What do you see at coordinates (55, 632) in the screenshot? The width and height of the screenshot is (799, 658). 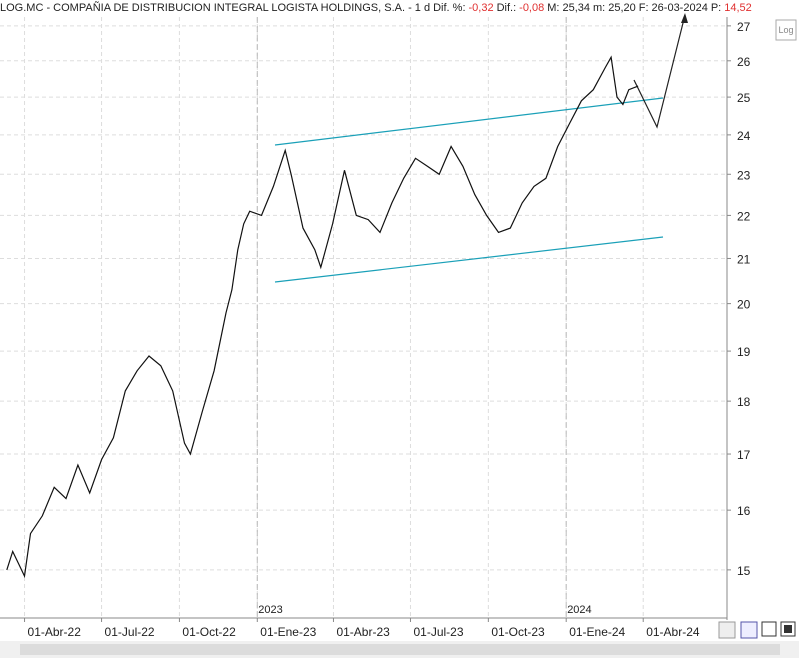 I see `x-tick-label: 01-Abr-22` at bounding box center [55, 632].